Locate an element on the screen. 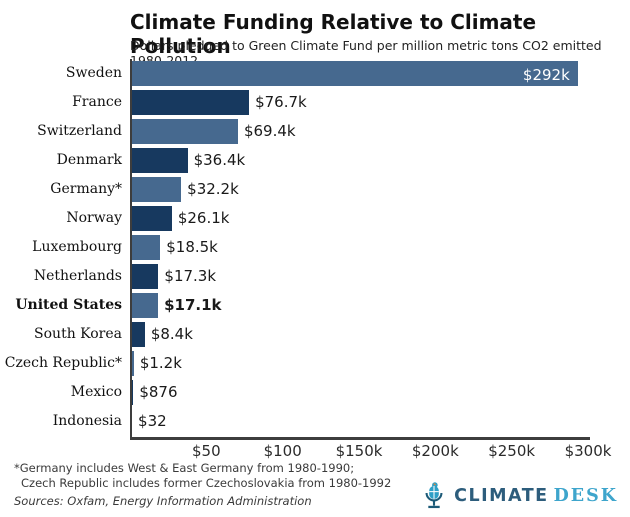 The height and width of the screenshot is (517, 630). bar: $292k is located at coordinates (355, 73).